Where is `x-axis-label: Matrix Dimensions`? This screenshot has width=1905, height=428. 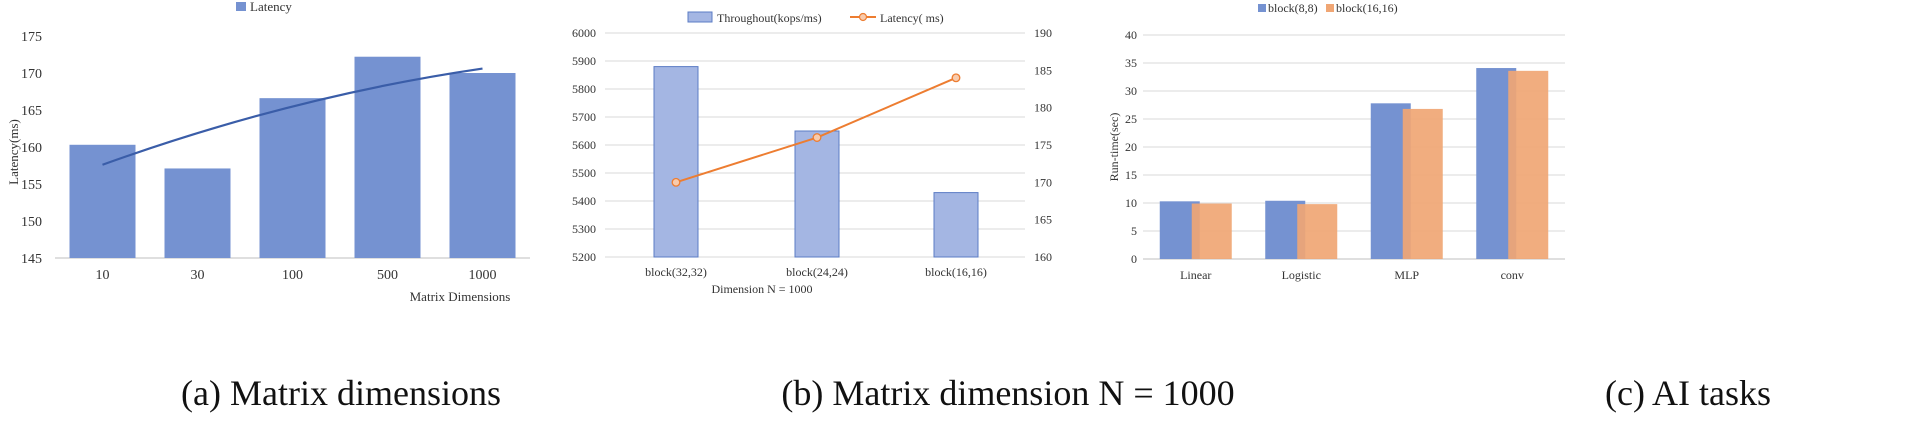 x-axis-label: Matrix Dimensions is located at coordinates (460, 296).